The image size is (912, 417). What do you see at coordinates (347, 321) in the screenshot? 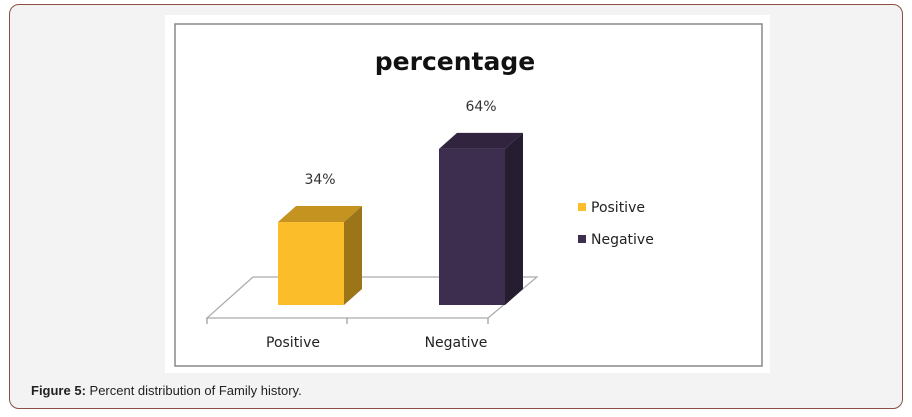
I see `x-axis-ticks` at bounding box center [347, 321].